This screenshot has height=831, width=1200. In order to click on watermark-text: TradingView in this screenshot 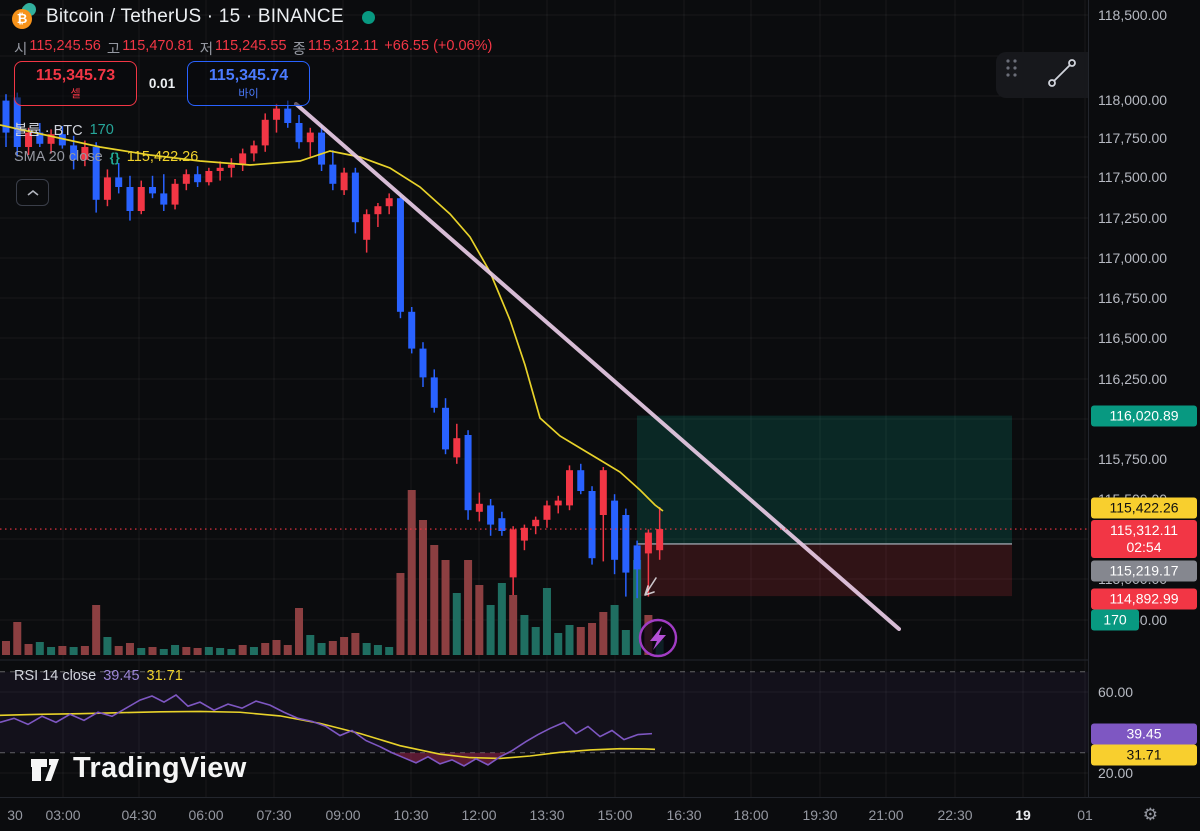, I will do `click(160, 768)`.